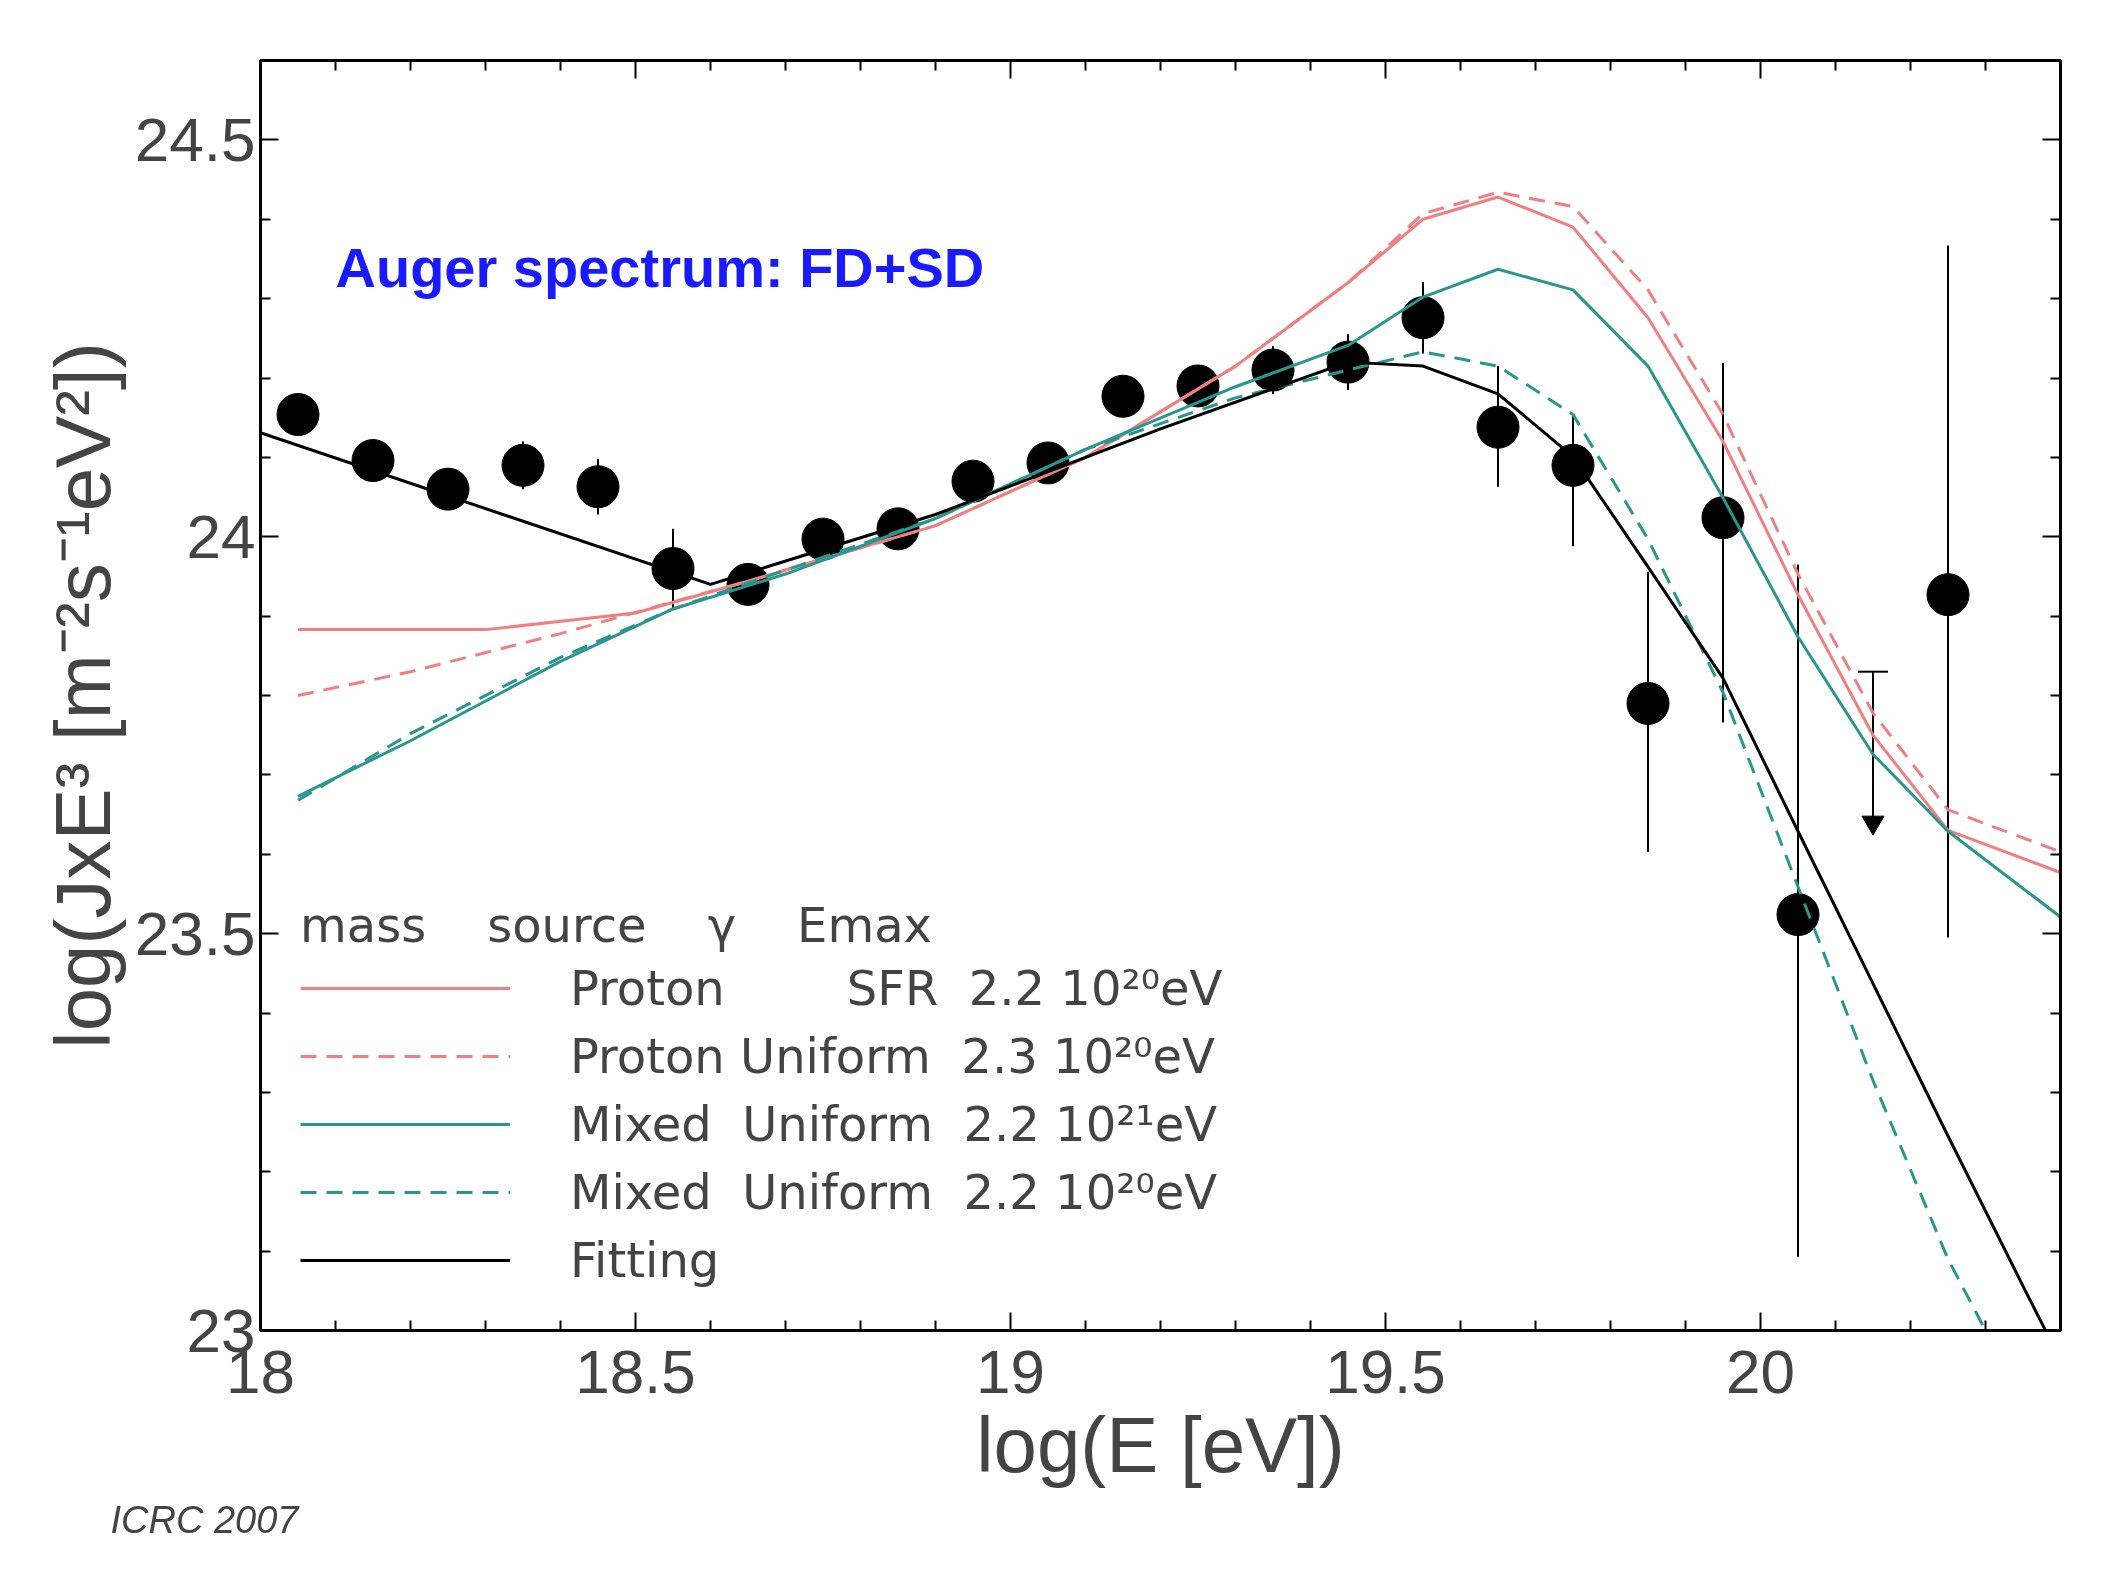 The image size is (2116, 1596). Describe the element at coordinates (645, 1260) in the screenshot. I see `legend-label: Fitting` at that location.